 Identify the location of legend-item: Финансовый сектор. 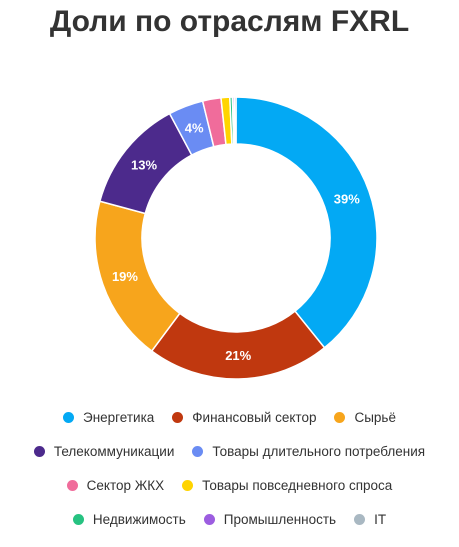
(244, 417).